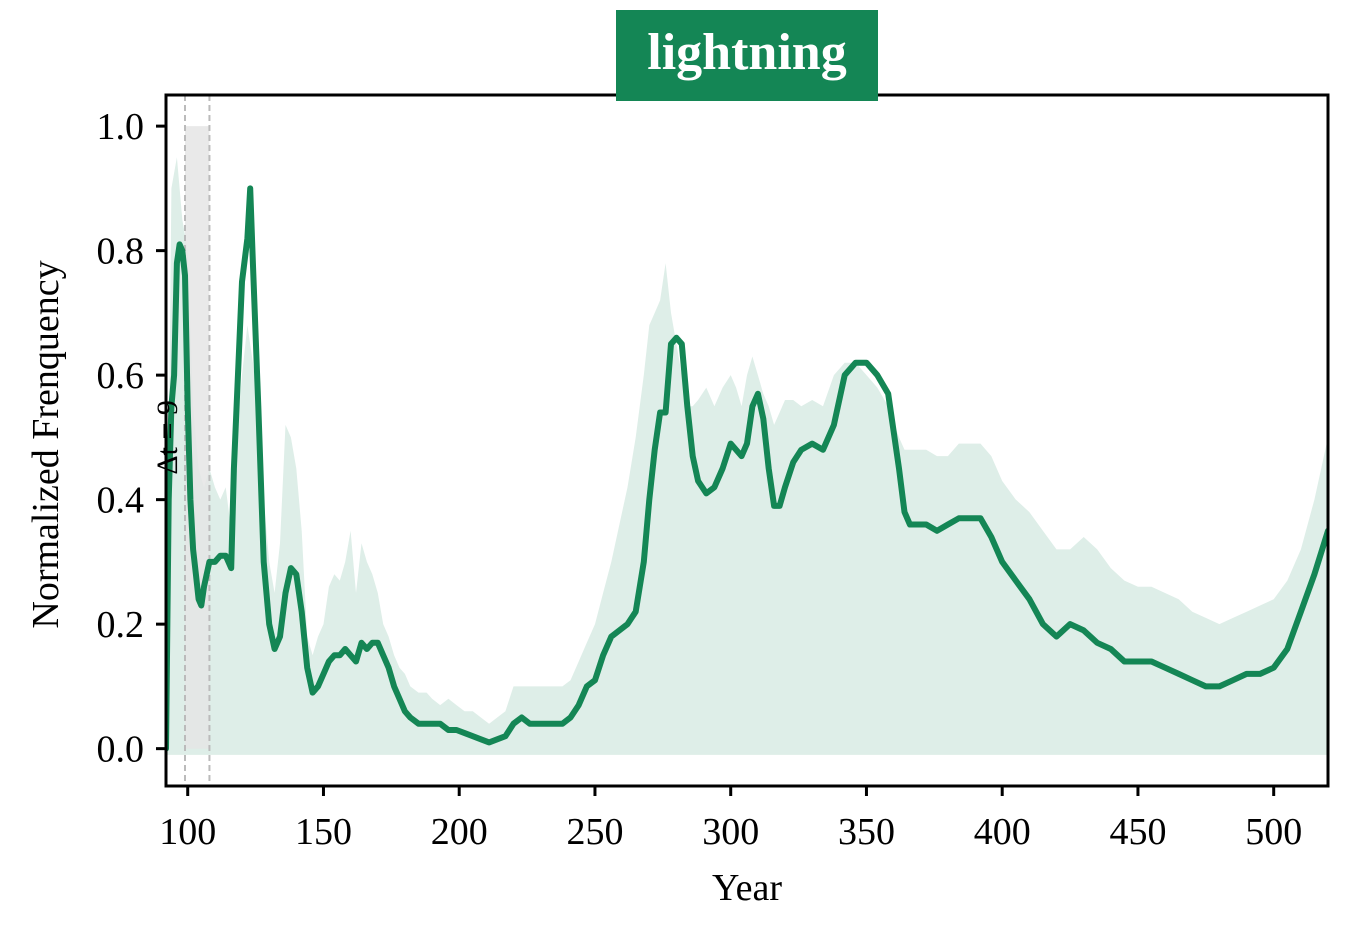  Describe the element at coordinates (730, 832) in the screenshot. I see `x-tick-label: 300` at that location.